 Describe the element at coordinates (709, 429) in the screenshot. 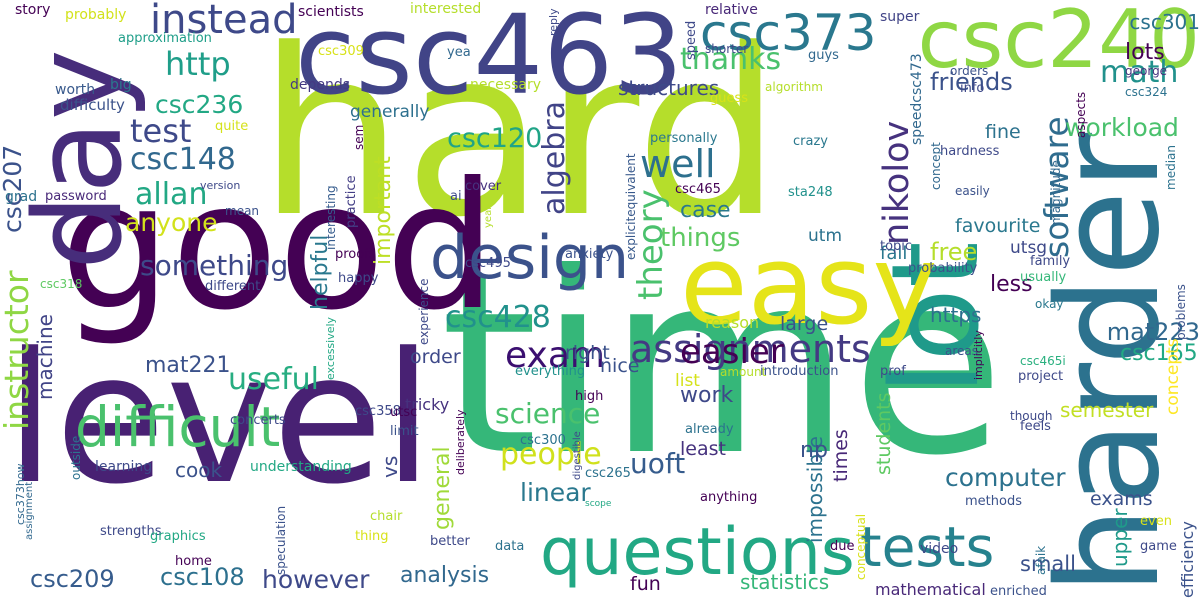

I see `cloud-word: already` at that location.